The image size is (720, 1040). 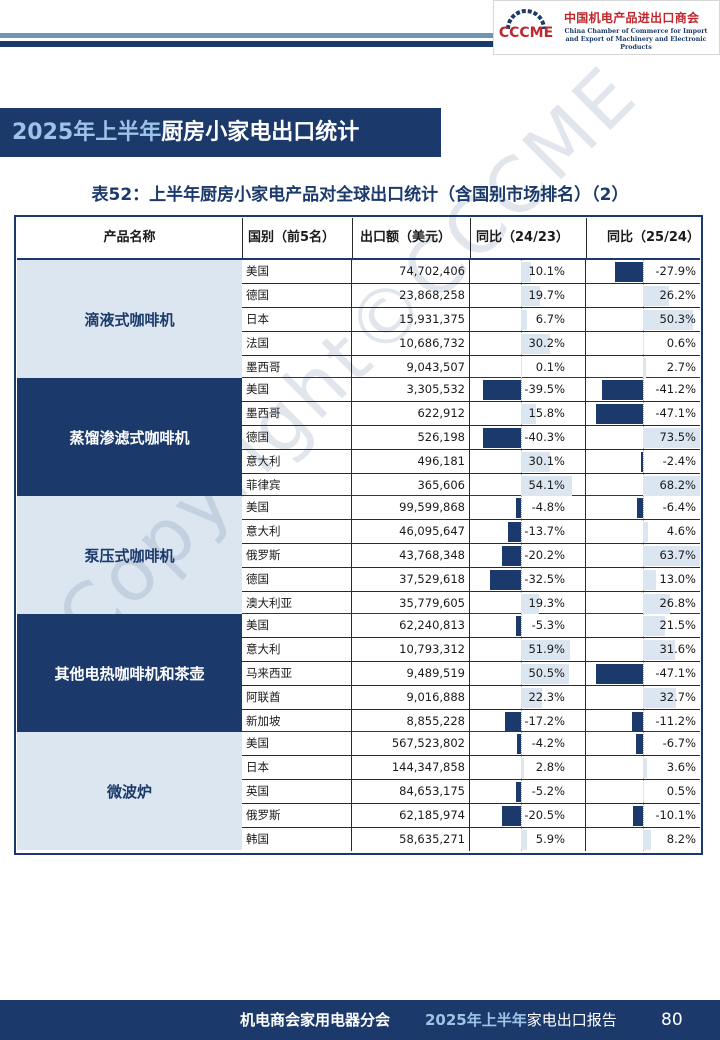 What do you see at coordinates (643, 461) in the screenshot?
I see `yoy-25-24-cell: -2.4%` at bounding box center [643, 461].